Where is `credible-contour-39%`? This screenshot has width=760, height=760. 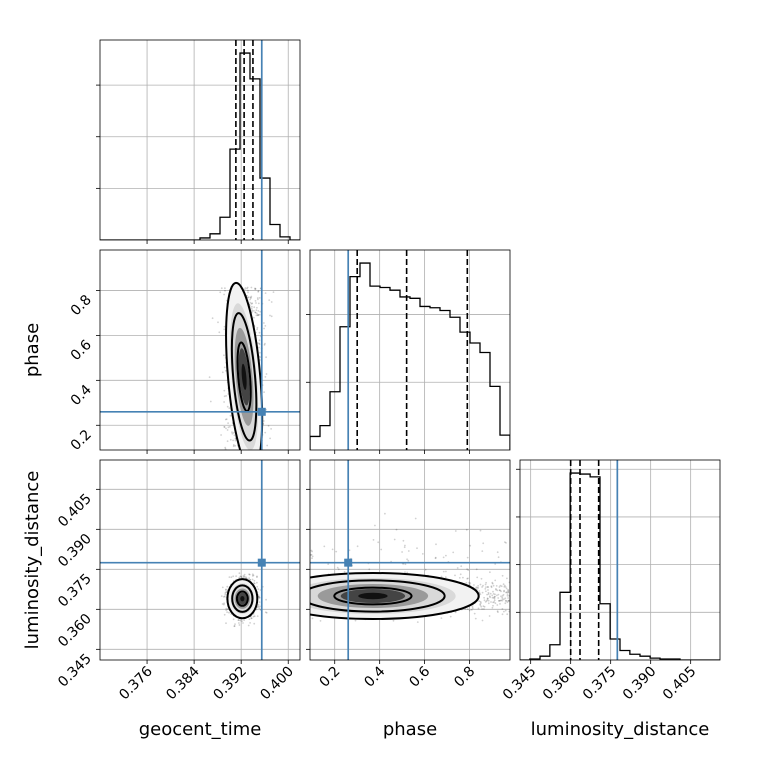 credible-contour-39% is located at coordinates (244, 365).